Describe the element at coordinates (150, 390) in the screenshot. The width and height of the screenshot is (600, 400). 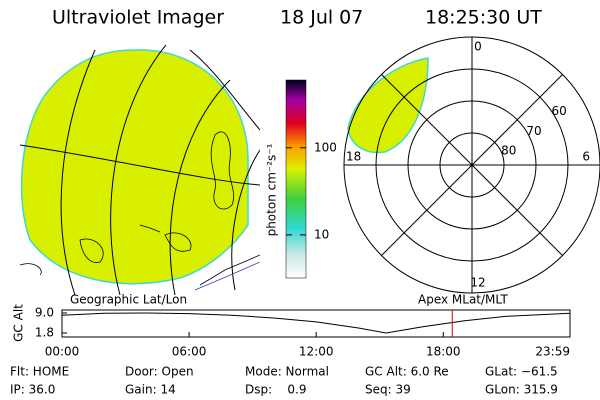
I see `status-field: Gain: 14` at that location.